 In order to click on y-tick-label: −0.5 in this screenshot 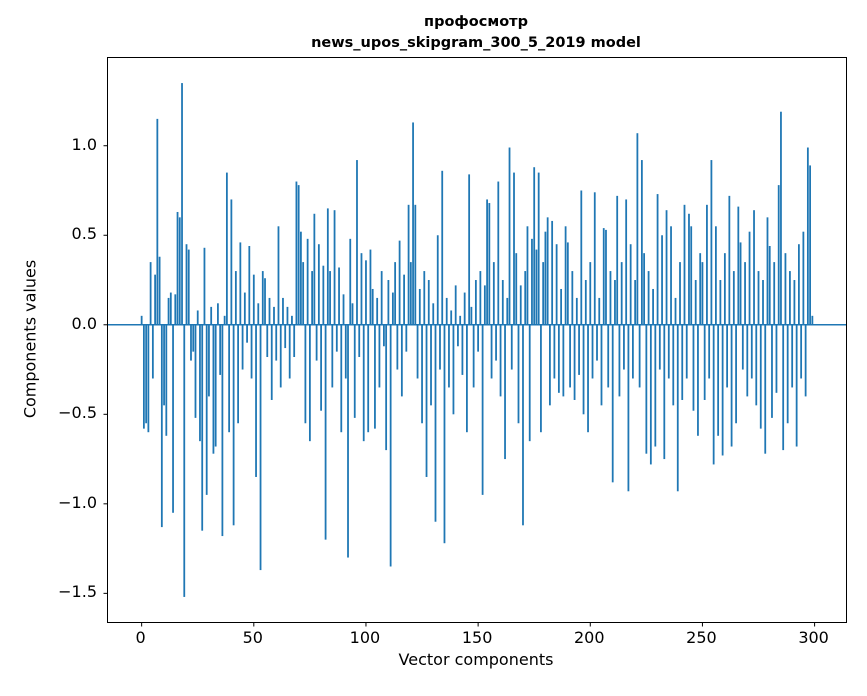, I will do `click(77, 413)`.